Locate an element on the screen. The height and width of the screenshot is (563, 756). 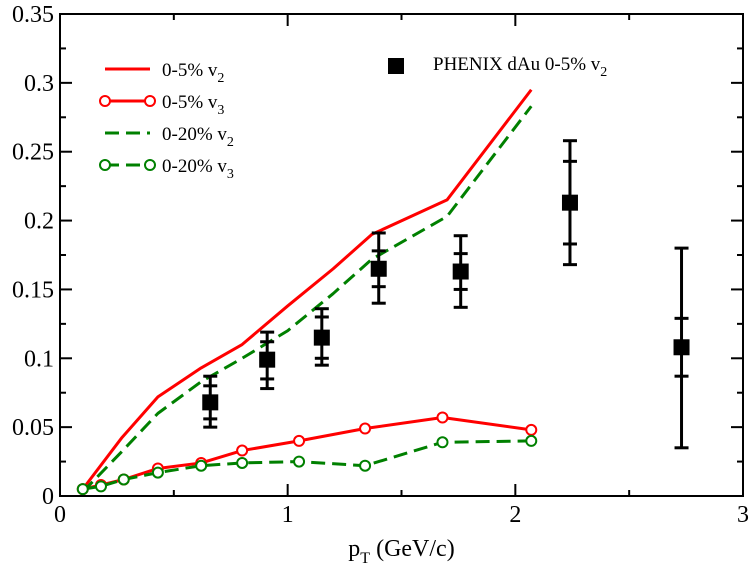
legend-label: PHENIX dAu 0-5% v2 is located at coordinates (520, 67).